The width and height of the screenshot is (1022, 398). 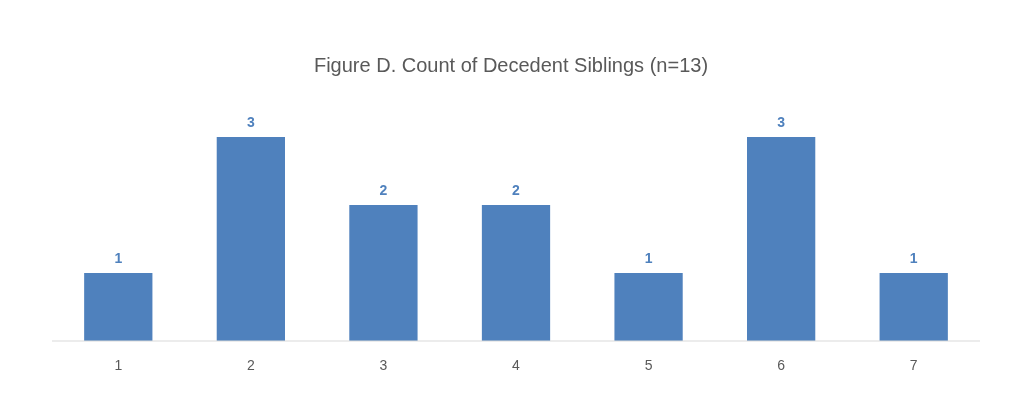 I want to click on x-tick-label: 5, so click(x=648, y=365).